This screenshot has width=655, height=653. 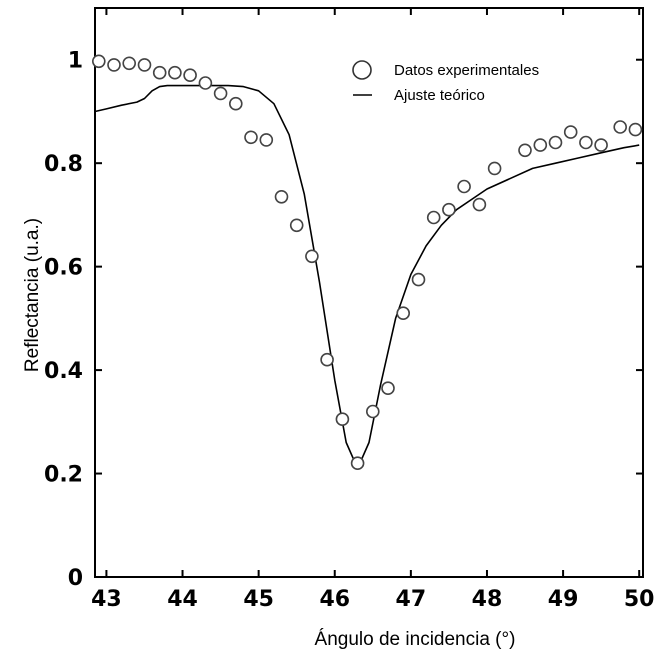 I want to click on legend-circle-marker, so click(x=362, y=70).